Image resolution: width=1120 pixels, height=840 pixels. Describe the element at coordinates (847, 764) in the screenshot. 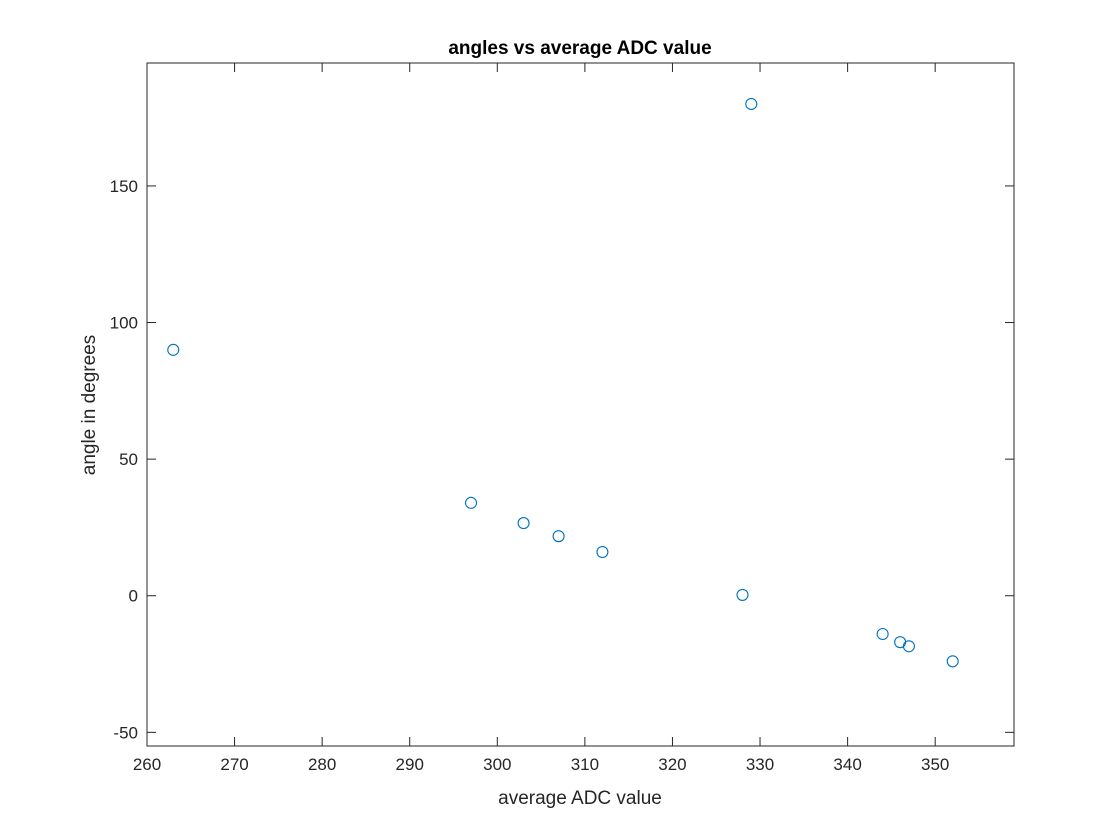

I see `x-tick-label: 340` at that location.